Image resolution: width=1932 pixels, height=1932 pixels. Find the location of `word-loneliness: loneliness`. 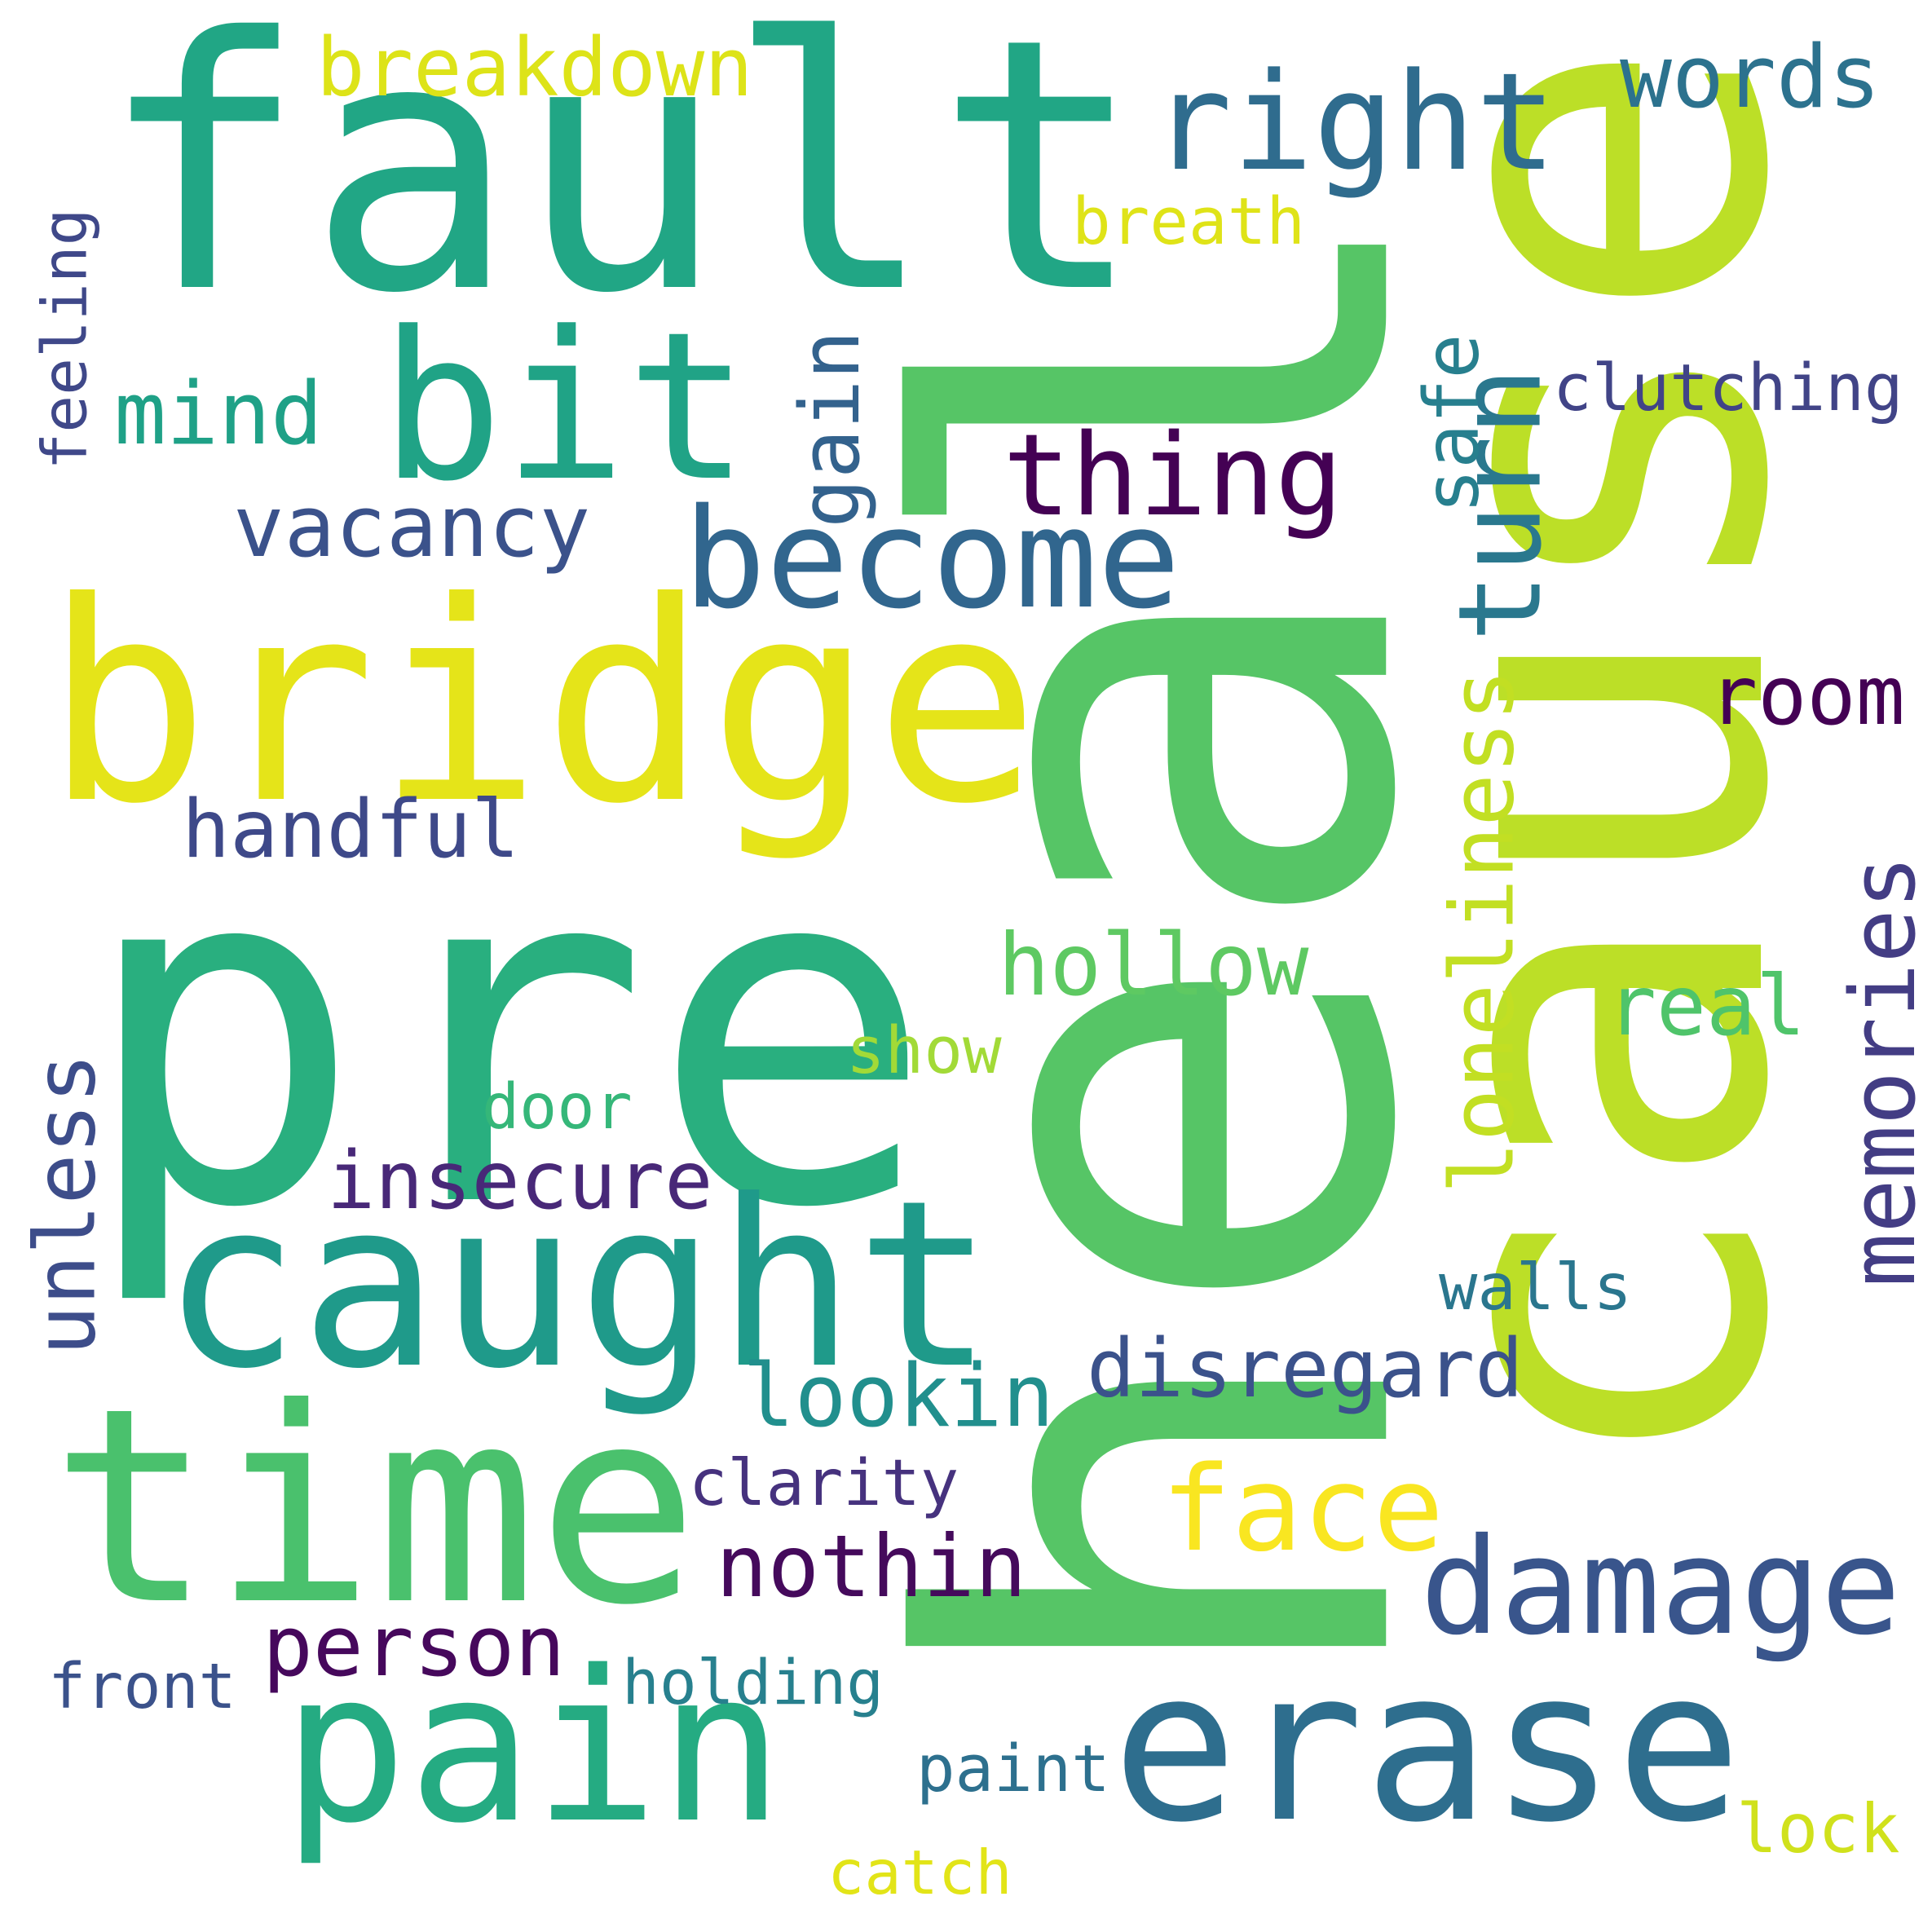

word-loneliness: loneliness is located at coordinates (1483, 931).